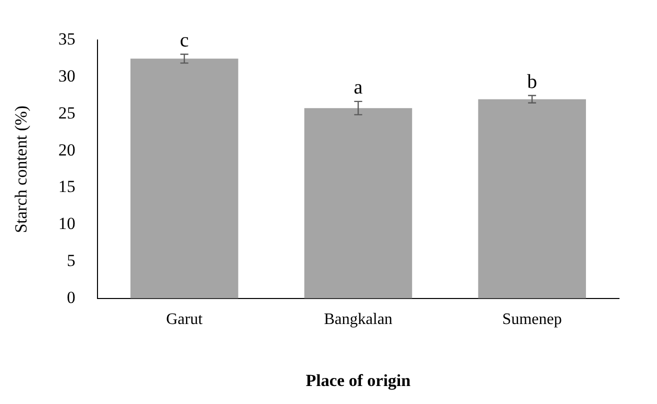 Image resolution: width=657 pixels, height=404 pixels. What do you see at coordinates (358, 319) in the screenshot?
I see `x-tick-label: Bangkalan` at bounding box center [358, 319].